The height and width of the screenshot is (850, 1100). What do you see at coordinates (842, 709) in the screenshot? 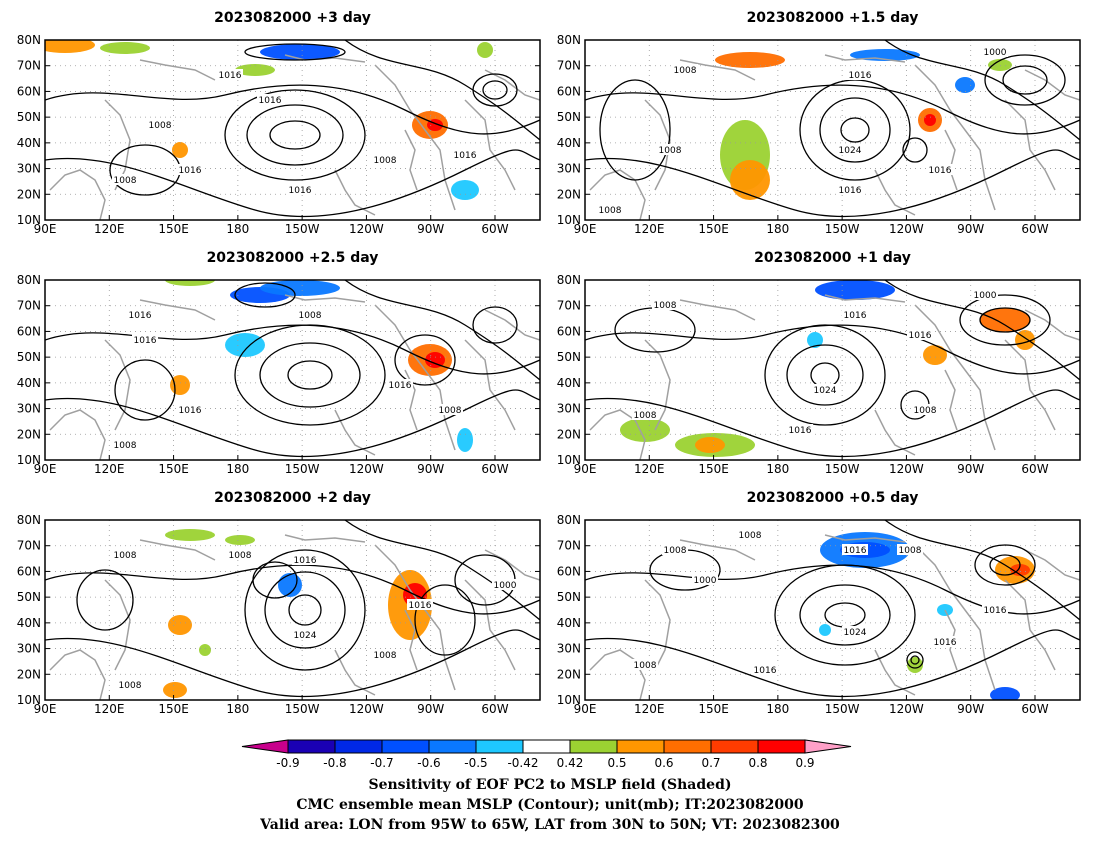
I see `lon-tick-label: 150W` at bounding box center [842, 709].